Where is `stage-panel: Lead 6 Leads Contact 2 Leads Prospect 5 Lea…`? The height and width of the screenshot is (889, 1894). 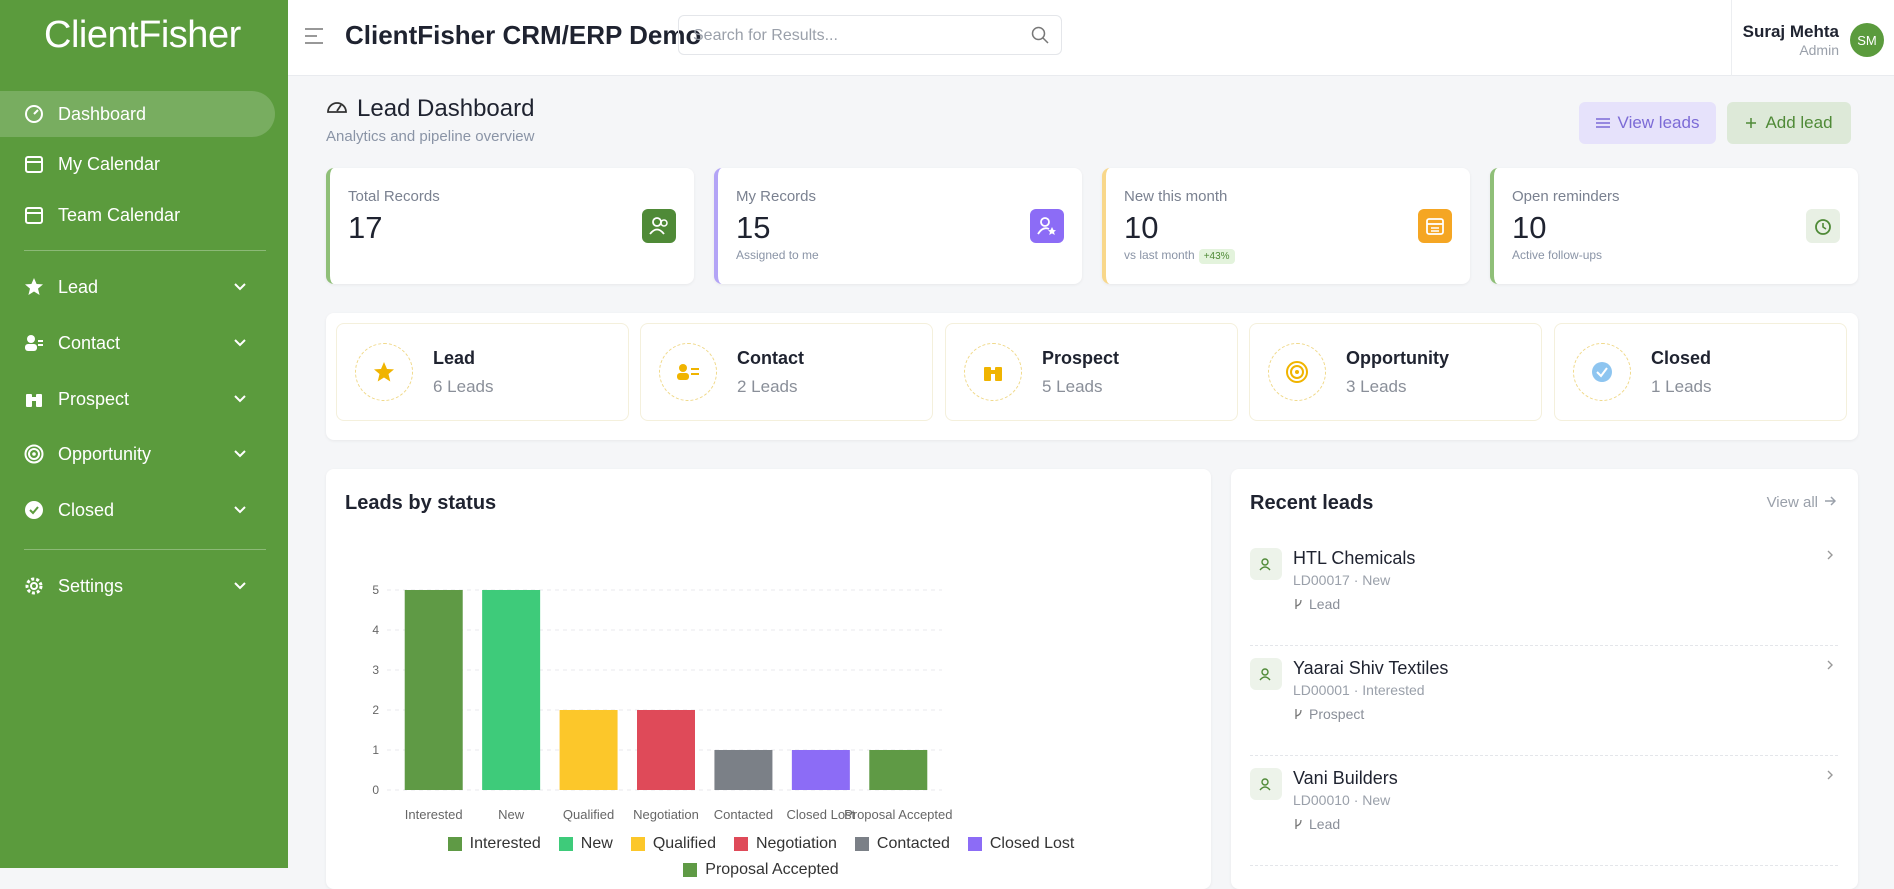 stage-panel: Lead 6 Leads Contact 2 Leads Prospect 5 Lea… is located at coordinates (1092, 376).